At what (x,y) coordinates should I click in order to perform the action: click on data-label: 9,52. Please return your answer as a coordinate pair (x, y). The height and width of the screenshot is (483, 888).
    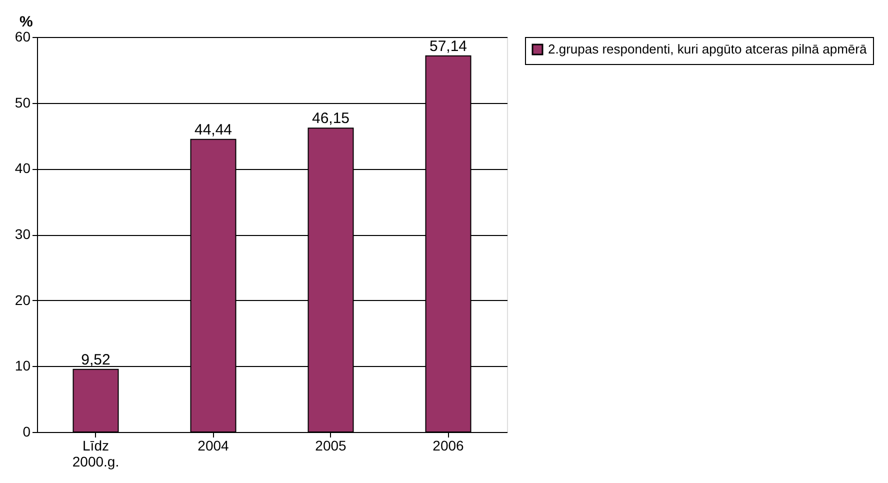
    Looking at the image, I should click on (95, 359).